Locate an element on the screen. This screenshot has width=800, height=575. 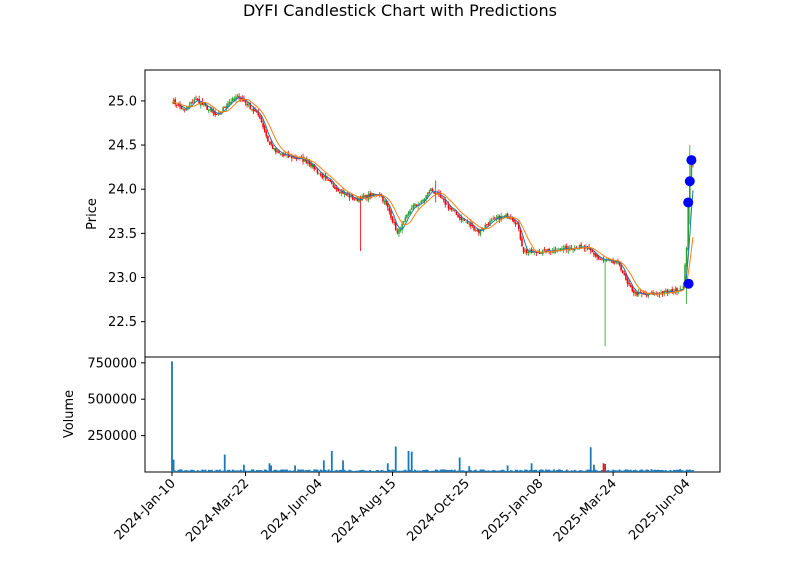
price-y-tick-label: 23.0 is located at coordinates (122, 278).